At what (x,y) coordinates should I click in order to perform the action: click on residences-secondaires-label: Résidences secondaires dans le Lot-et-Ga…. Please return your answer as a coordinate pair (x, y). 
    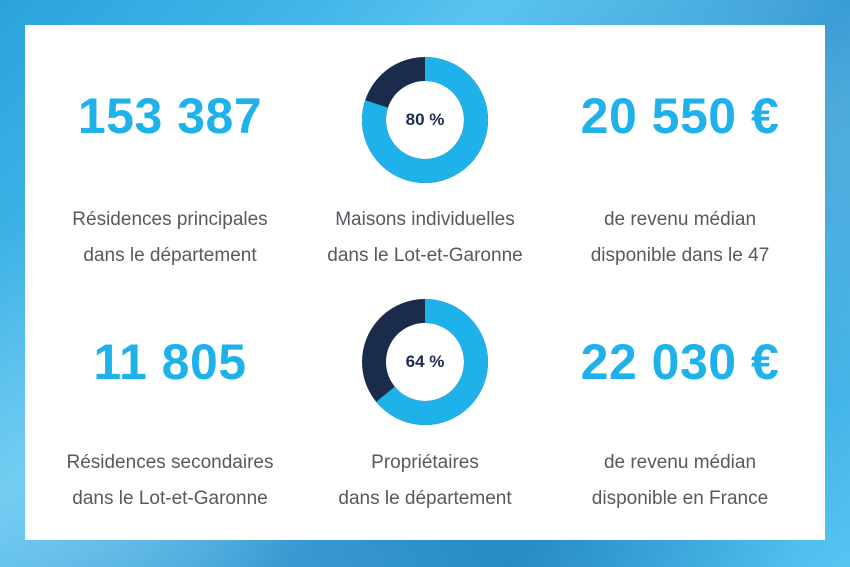
    Looking at the image, I should click on (170, 481).